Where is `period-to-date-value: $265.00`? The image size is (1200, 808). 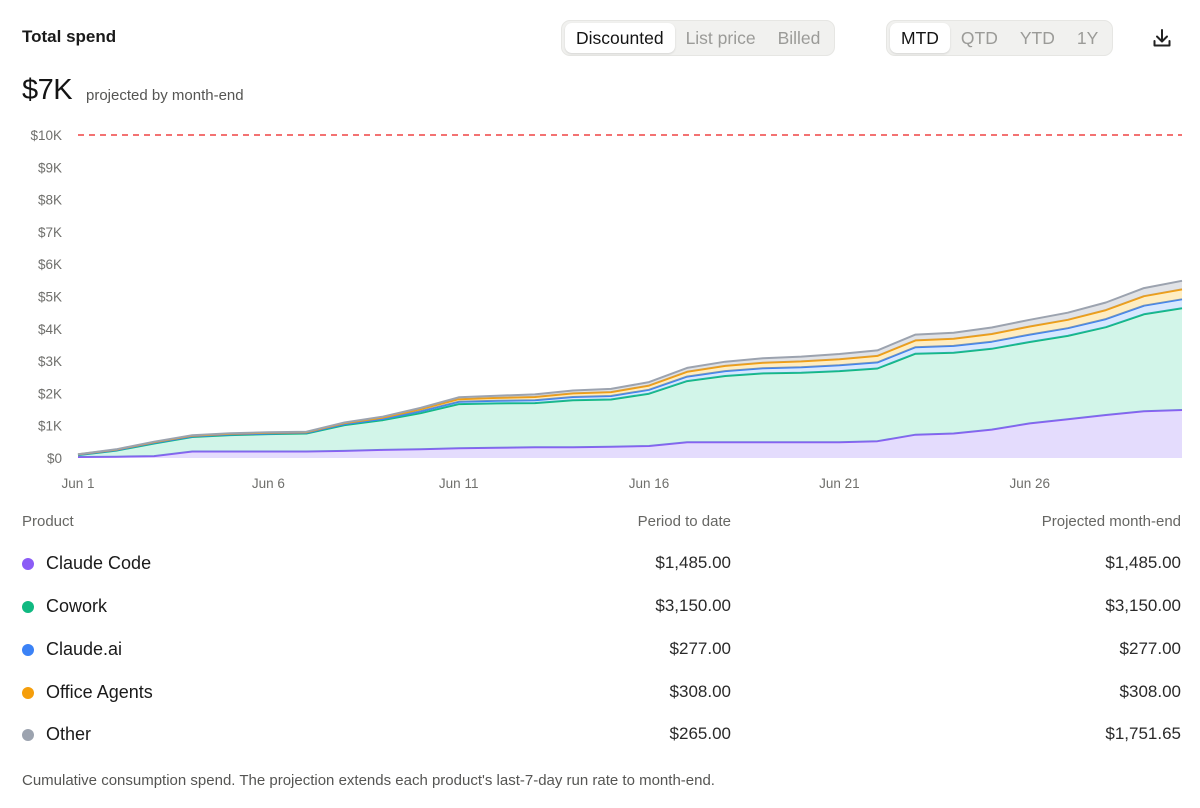 period-to-date-value: $265.00 is located at coordinates (700, 733).